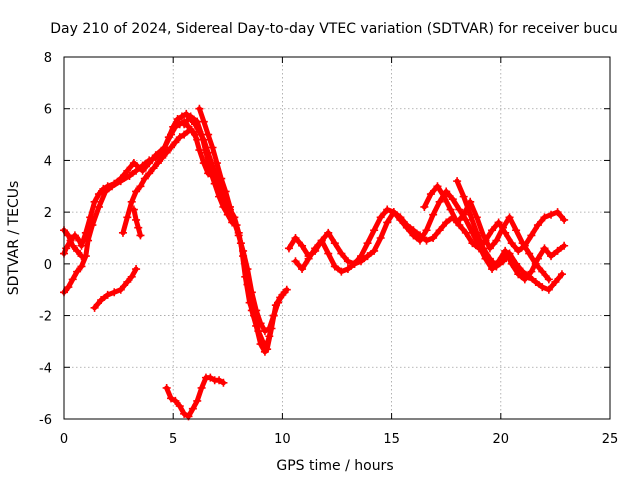  I want to click on y-tick-label: -2, so click(45, 317).